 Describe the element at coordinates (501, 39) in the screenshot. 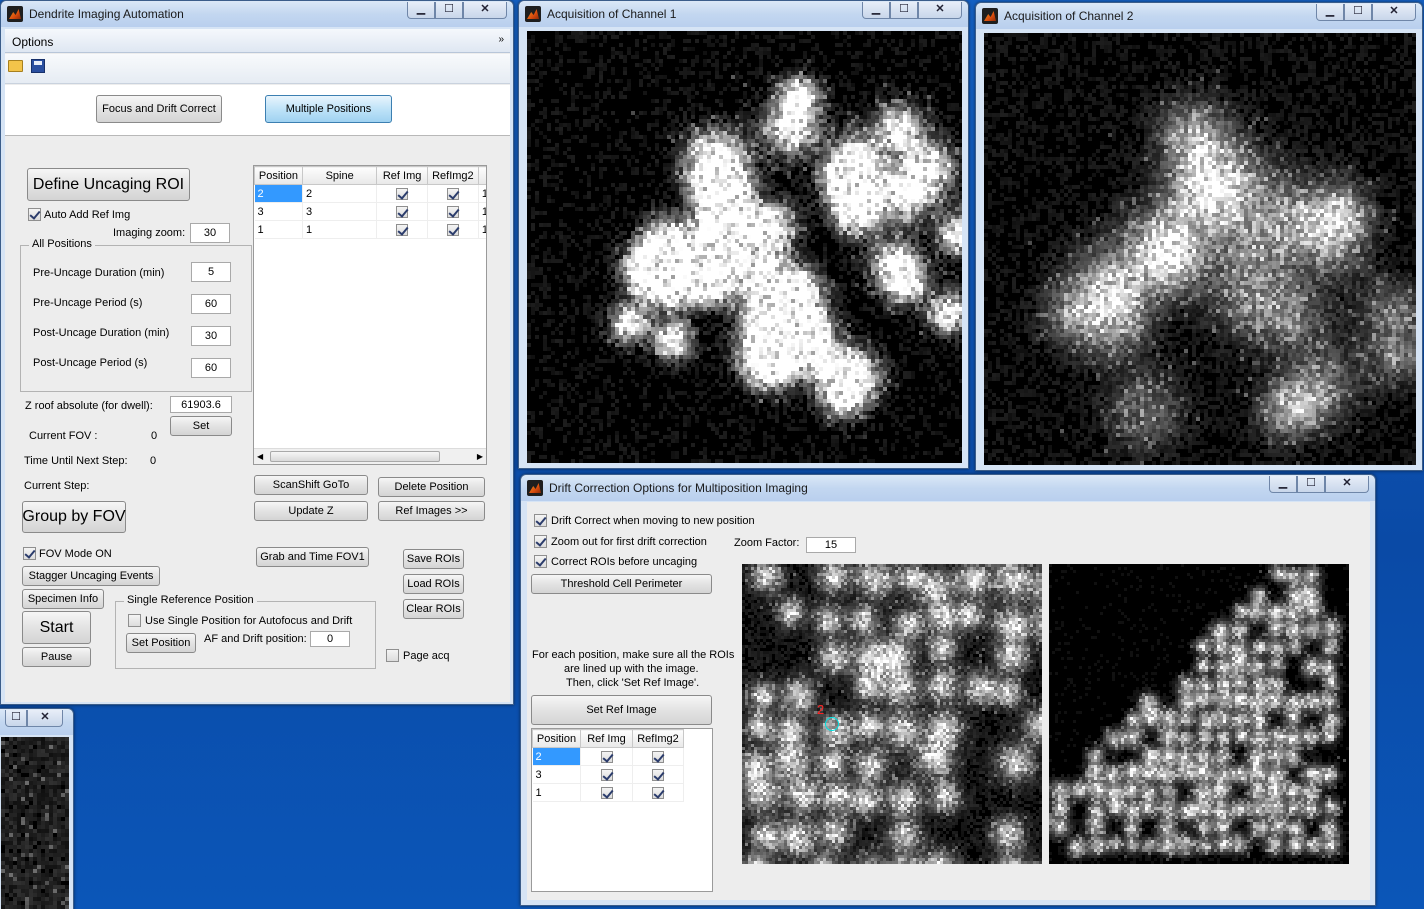

I see `menu-overflow-icon: »` at that location.